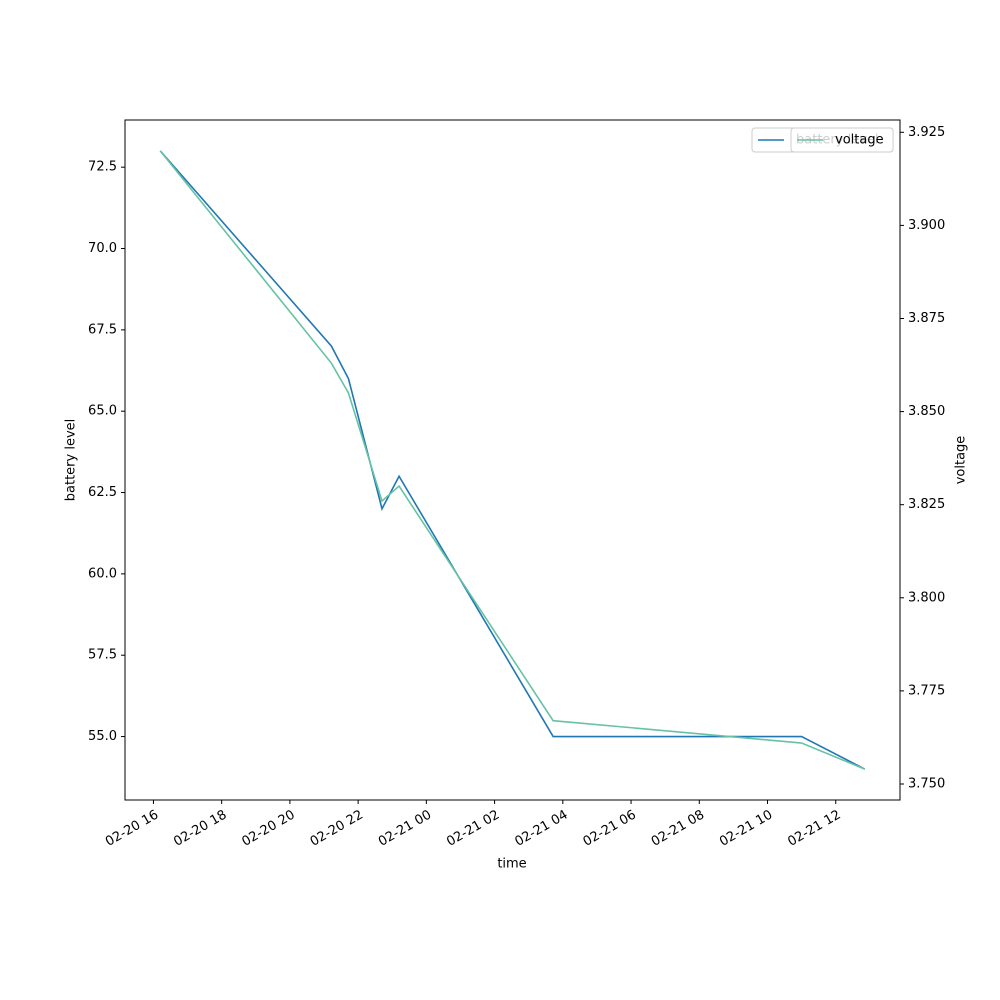 The image size is (1000, 1000). Describe the element at coordinates (926, 411) in the screenshot. I see `y2-tick-label: 3.850` at that location.